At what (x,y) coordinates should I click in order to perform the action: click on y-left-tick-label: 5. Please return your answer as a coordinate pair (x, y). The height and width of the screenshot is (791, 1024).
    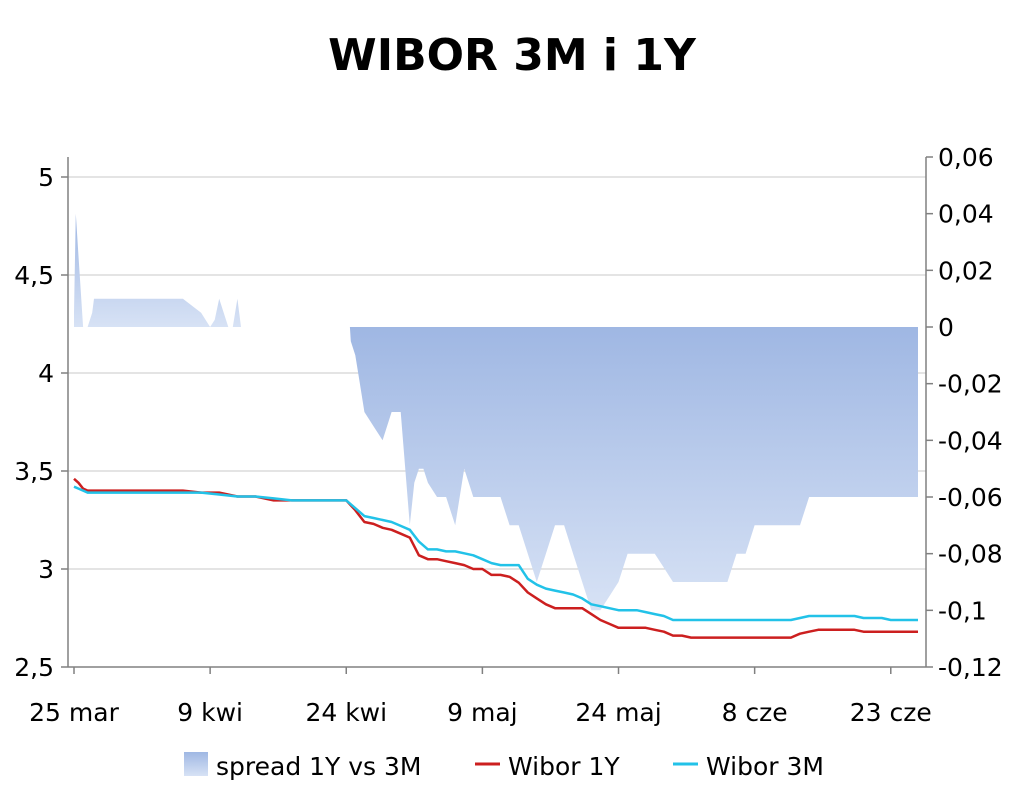
    Looking at the image, I should click on (46, 177).